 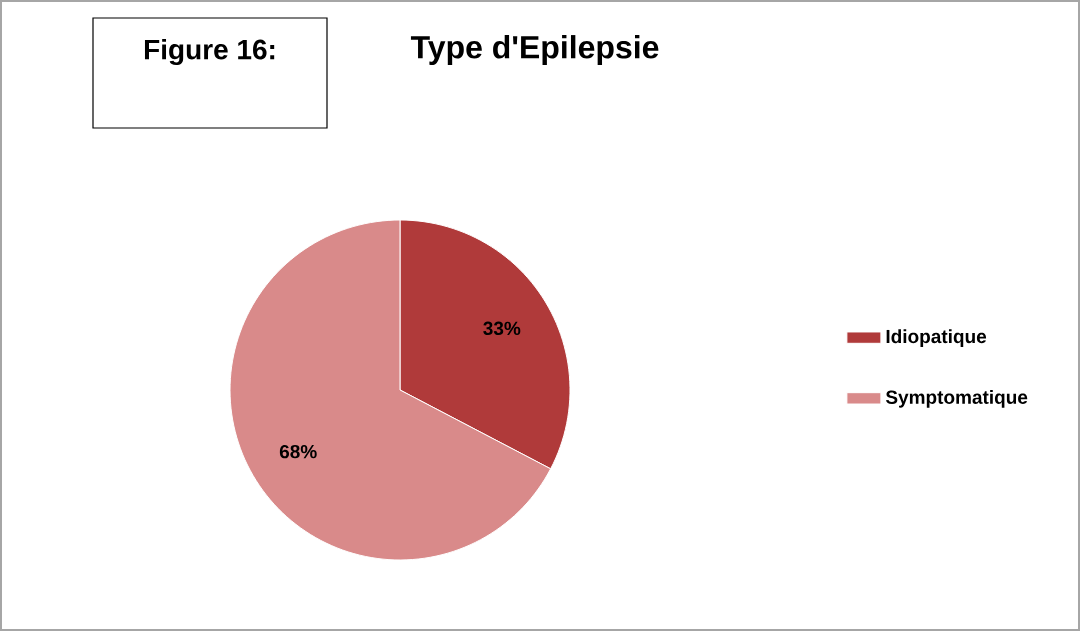 What do you see at coordinates (936, 338) in the screenshot?
I see `legend-label: Idiopatique` at bounding box center [936, 338].